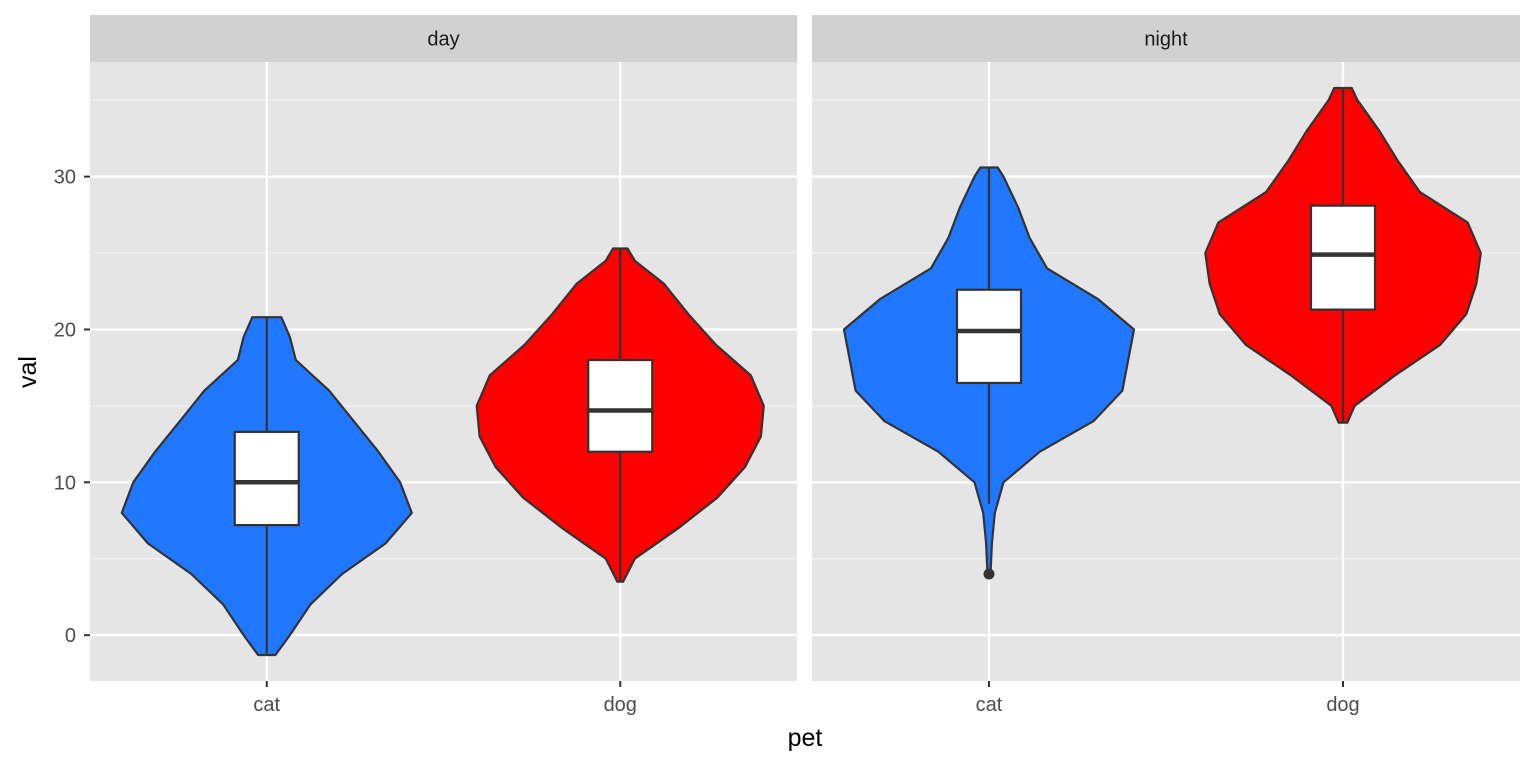 The width and height of the screenshot is (1536, 768). I want to click on facet-label: night, so click(1166, 40).